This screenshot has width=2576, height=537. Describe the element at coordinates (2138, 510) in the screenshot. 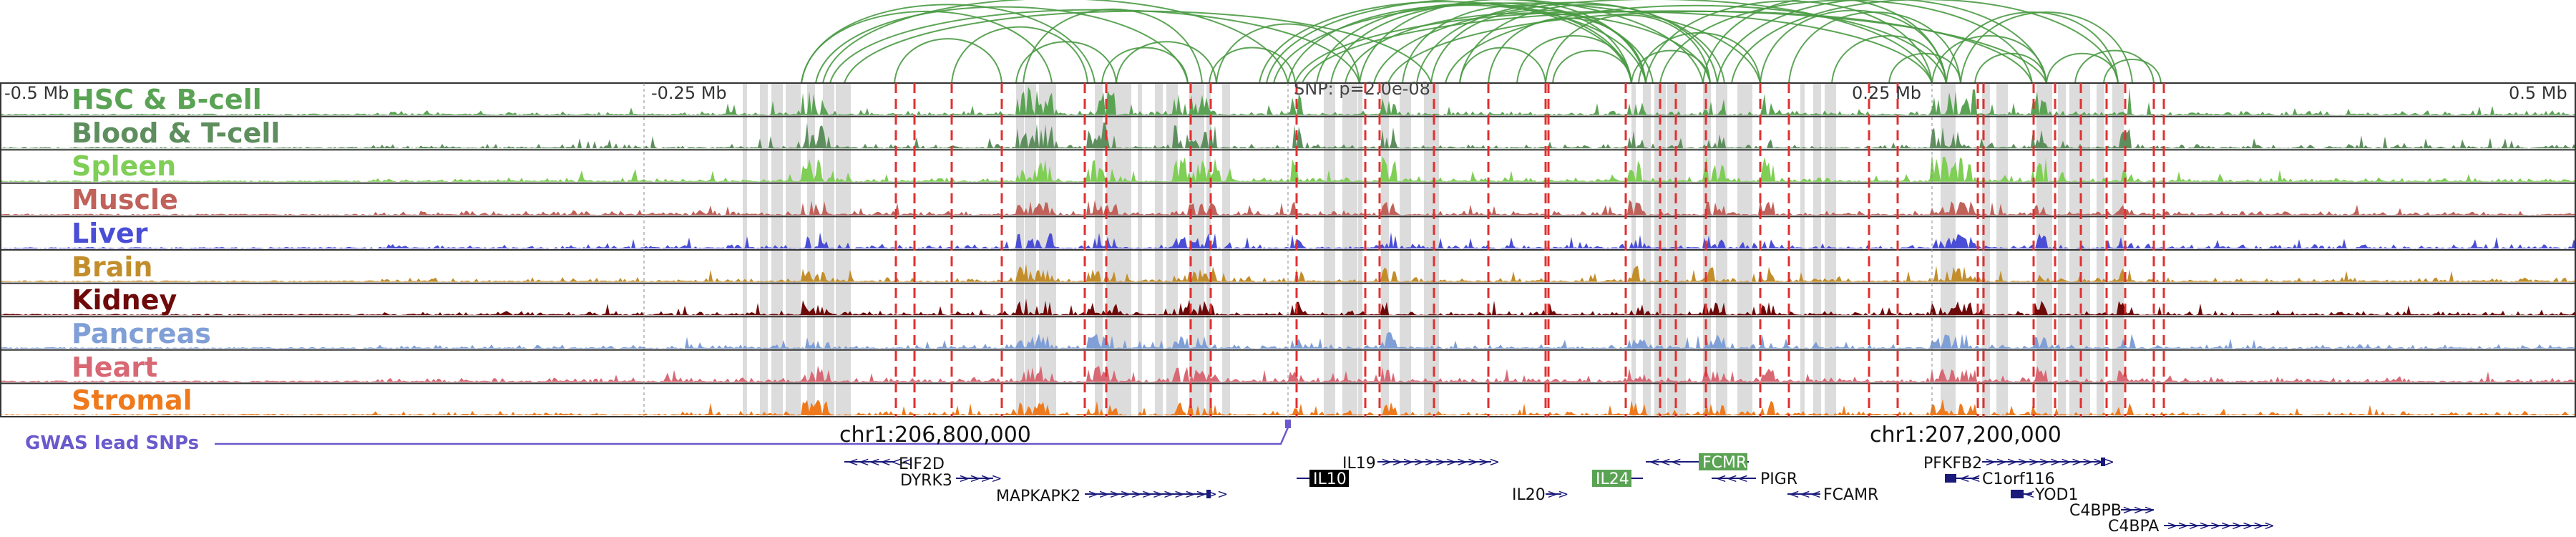

I see `strand-arrows-c4bpb: >>>` at that location.